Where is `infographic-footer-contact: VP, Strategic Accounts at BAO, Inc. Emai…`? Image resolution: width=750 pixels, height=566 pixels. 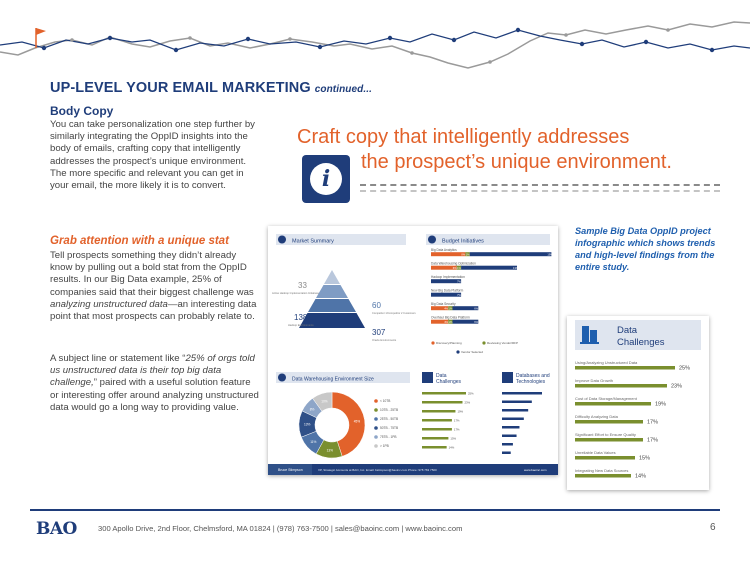 infographic-footer-contact: VP, Strategic Accounts at BAO, Inc. Emai… is located at coordinates (377, 470).